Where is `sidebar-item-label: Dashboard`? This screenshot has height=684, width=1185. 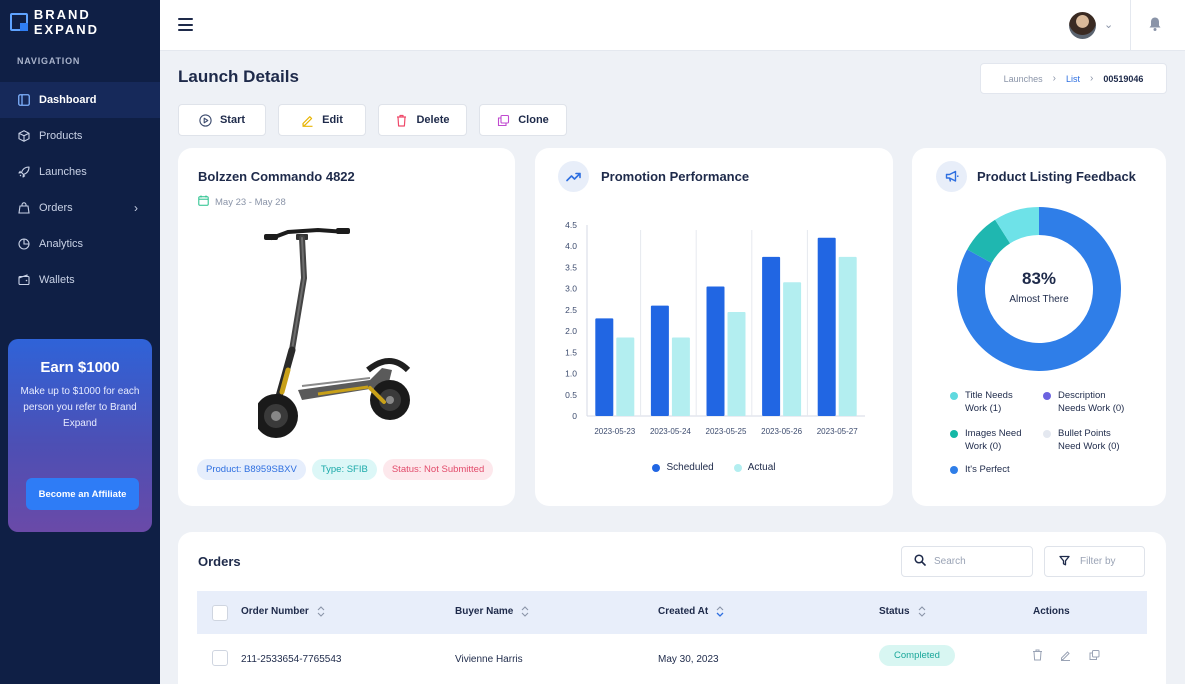 sidebar-item-label: Dashboard is located at coordinates (68, 100).